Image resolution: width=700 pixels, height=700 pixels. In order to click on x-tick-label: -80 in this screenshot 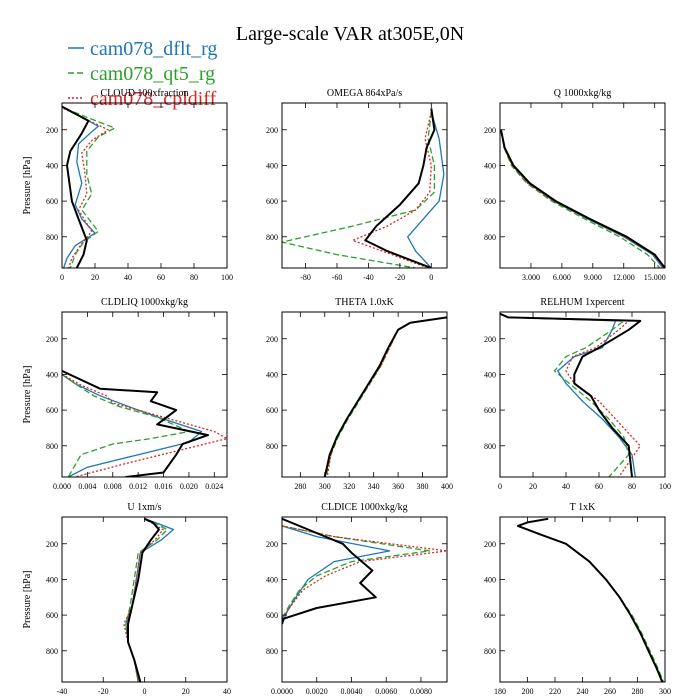, I will do `click(305, 277)`.